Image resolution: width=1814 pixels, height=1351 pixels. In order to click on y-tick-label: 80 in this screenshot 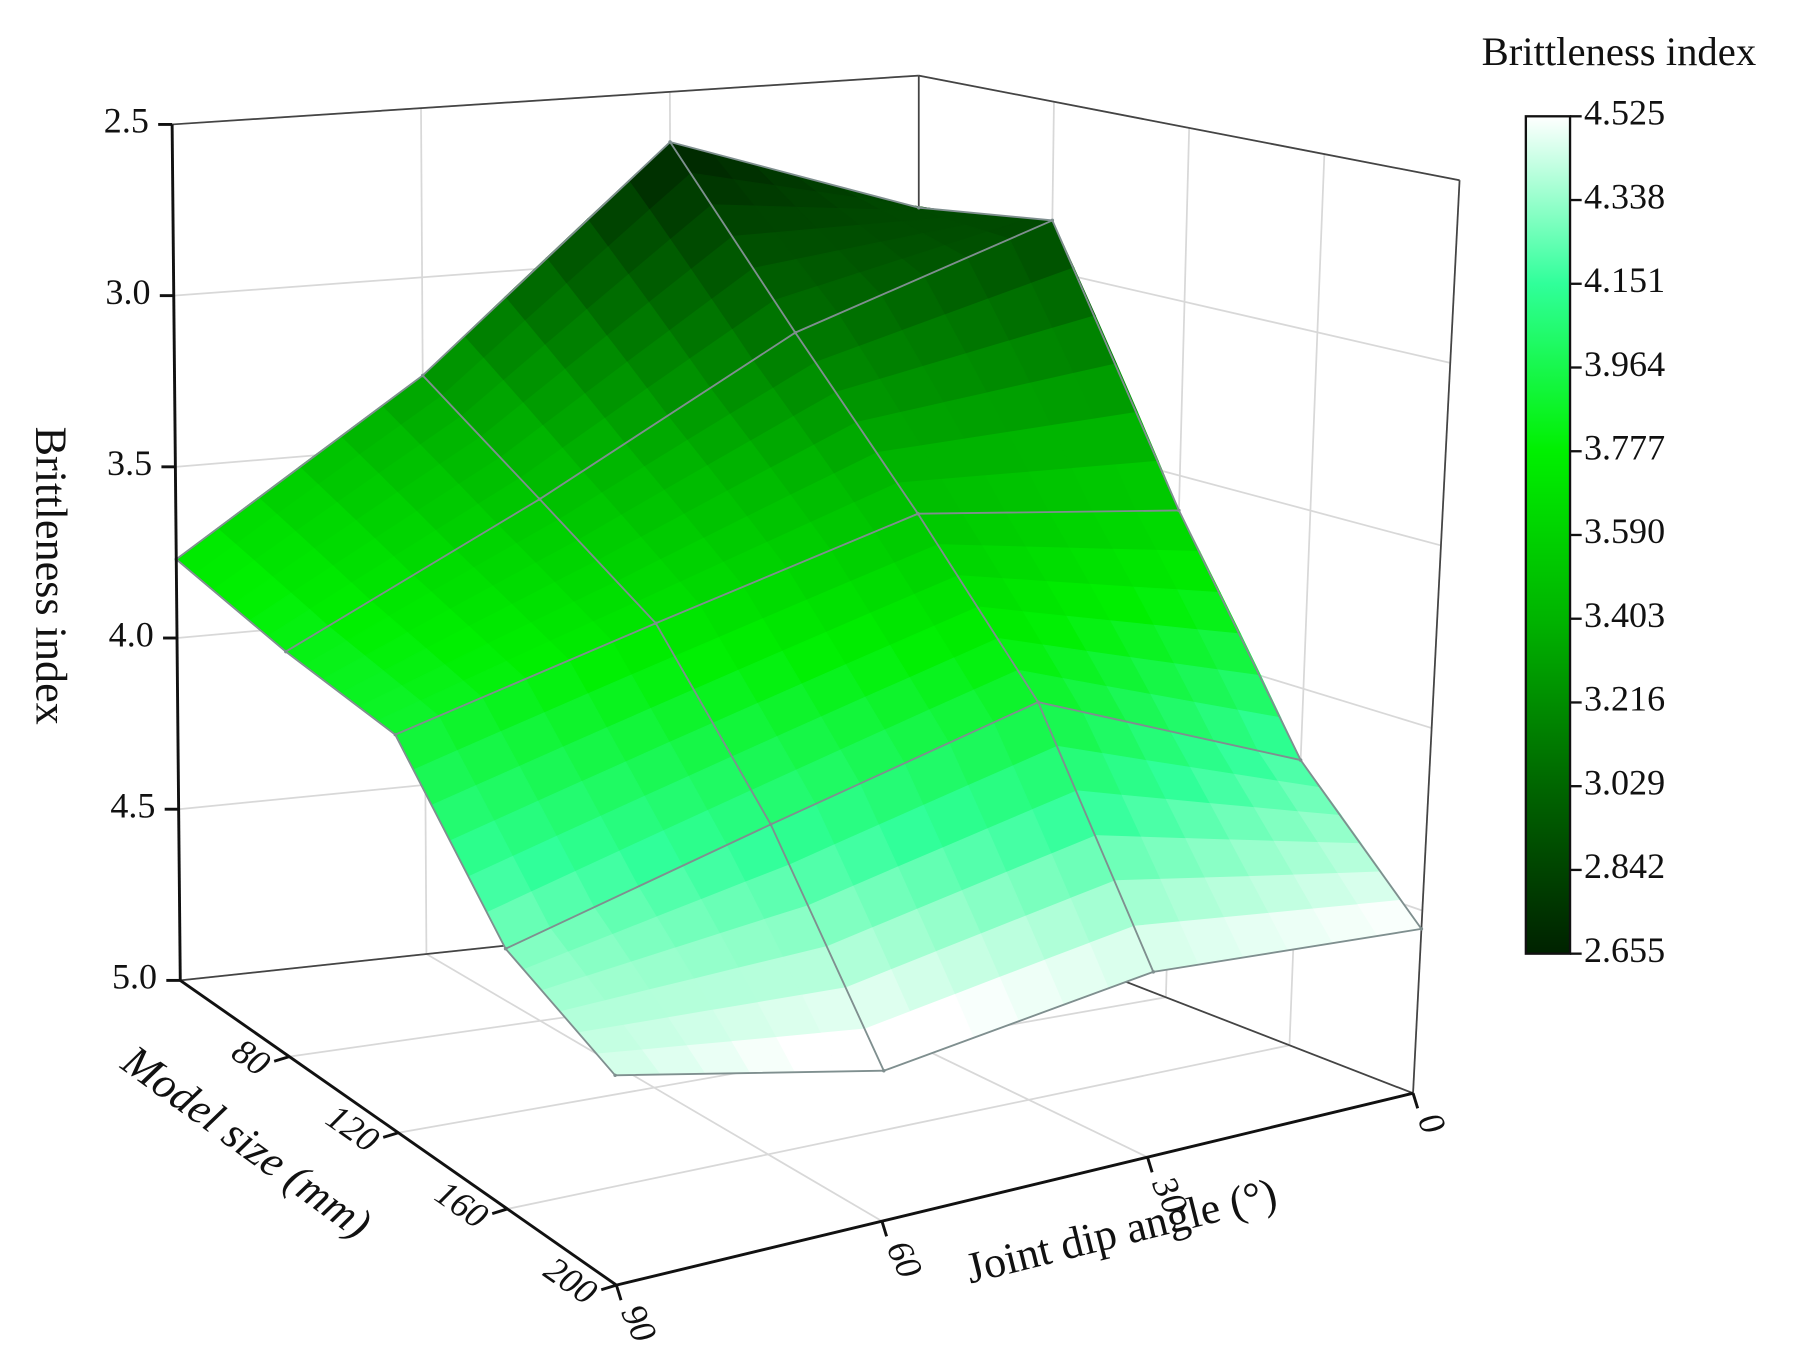, I will do `click(251, 1056)`.